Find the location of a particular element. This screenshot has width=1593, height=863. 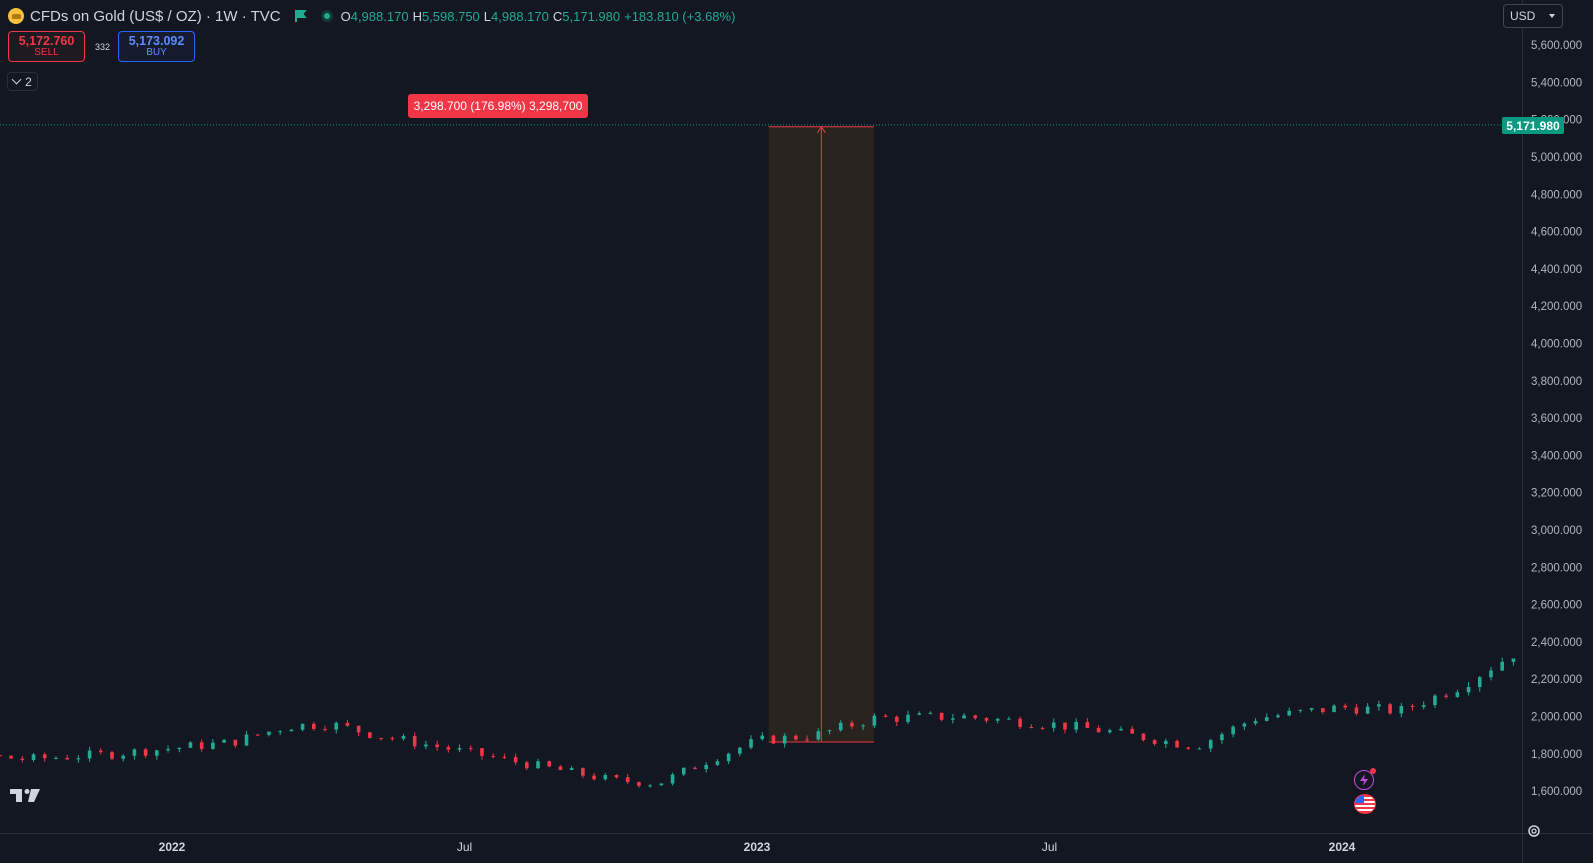

time-tick-label: 2023 is located at coordinates (757, 847).